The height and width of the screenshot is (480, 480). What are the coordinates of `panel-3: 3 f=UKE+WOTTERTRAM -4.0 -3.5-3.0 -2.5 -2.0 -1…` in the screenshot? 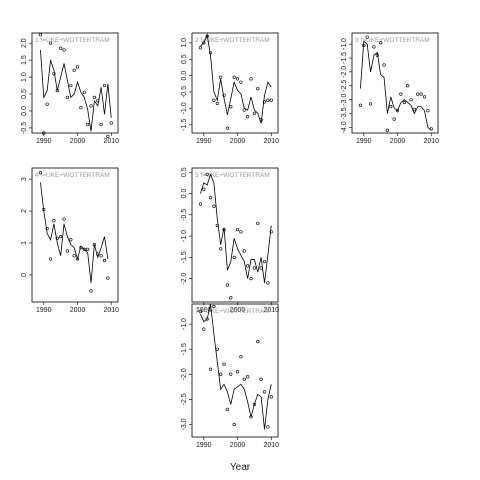 It's located at (390, 88).